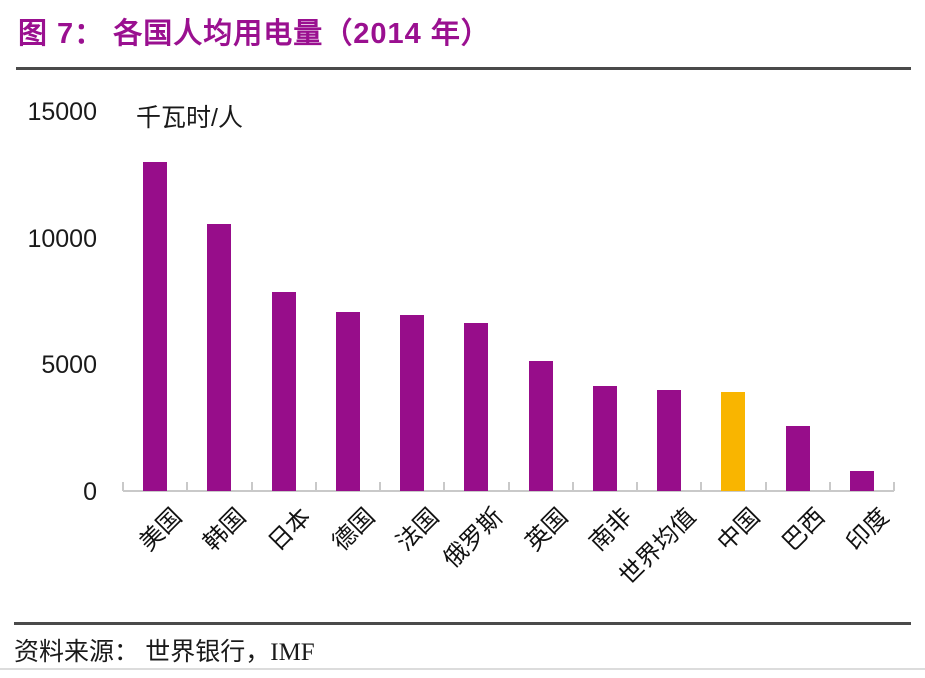 The height and width of the screenshot is (678, 925). What do you see at coordinates (225, 530) in the screenshot?
I see `x-axis-label: 韩国` at bounding box center [225, 530].